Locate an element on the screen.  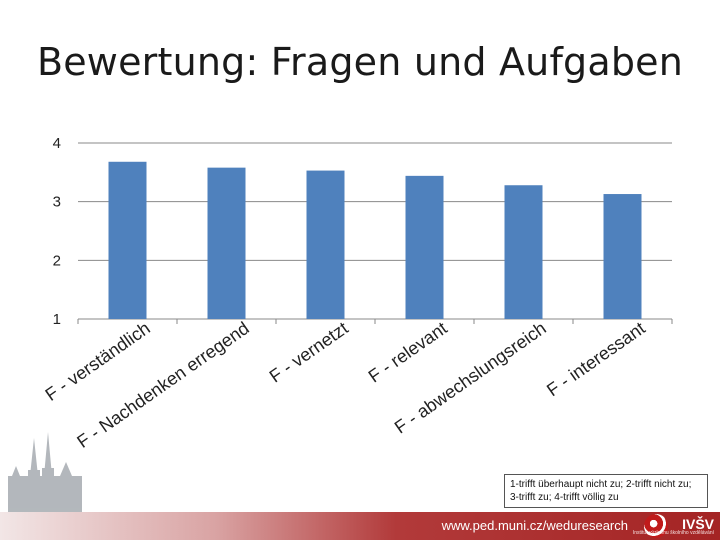
x-tick-label: F - vernetzt is located at coordinates (309, 352).